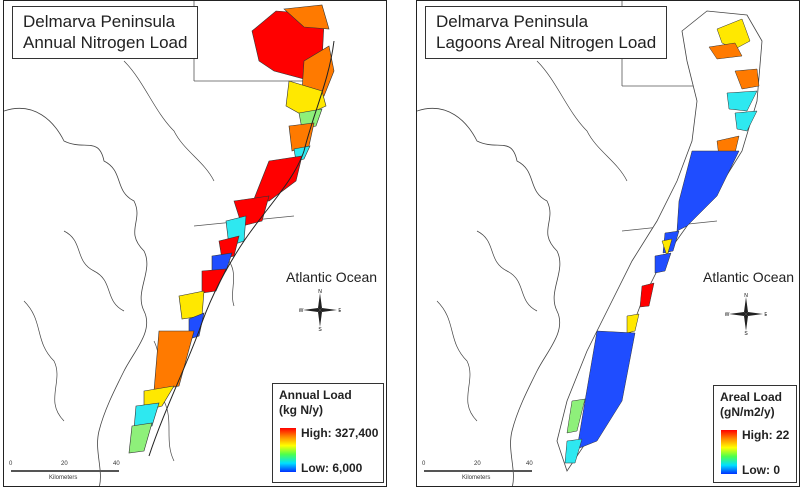  I want to click on map-title: Delmarva Peninsula Annual Nitrogen Load, so click(105, 32).